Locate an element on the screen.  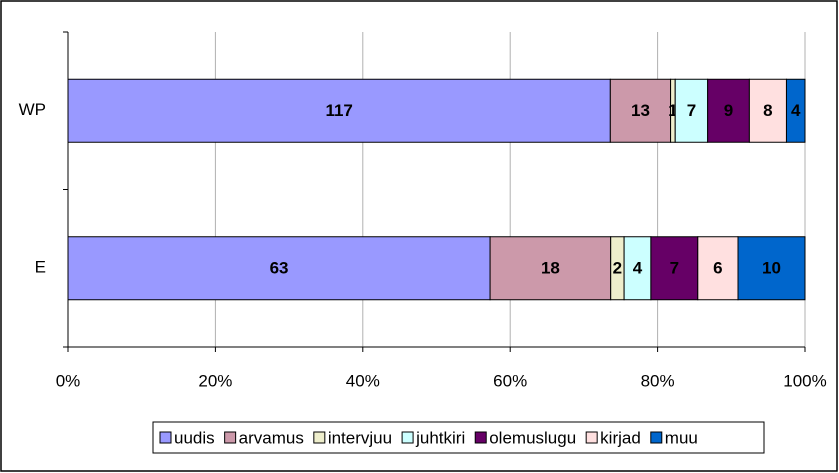
data-label: 13 is located at coordinates (640, 110).